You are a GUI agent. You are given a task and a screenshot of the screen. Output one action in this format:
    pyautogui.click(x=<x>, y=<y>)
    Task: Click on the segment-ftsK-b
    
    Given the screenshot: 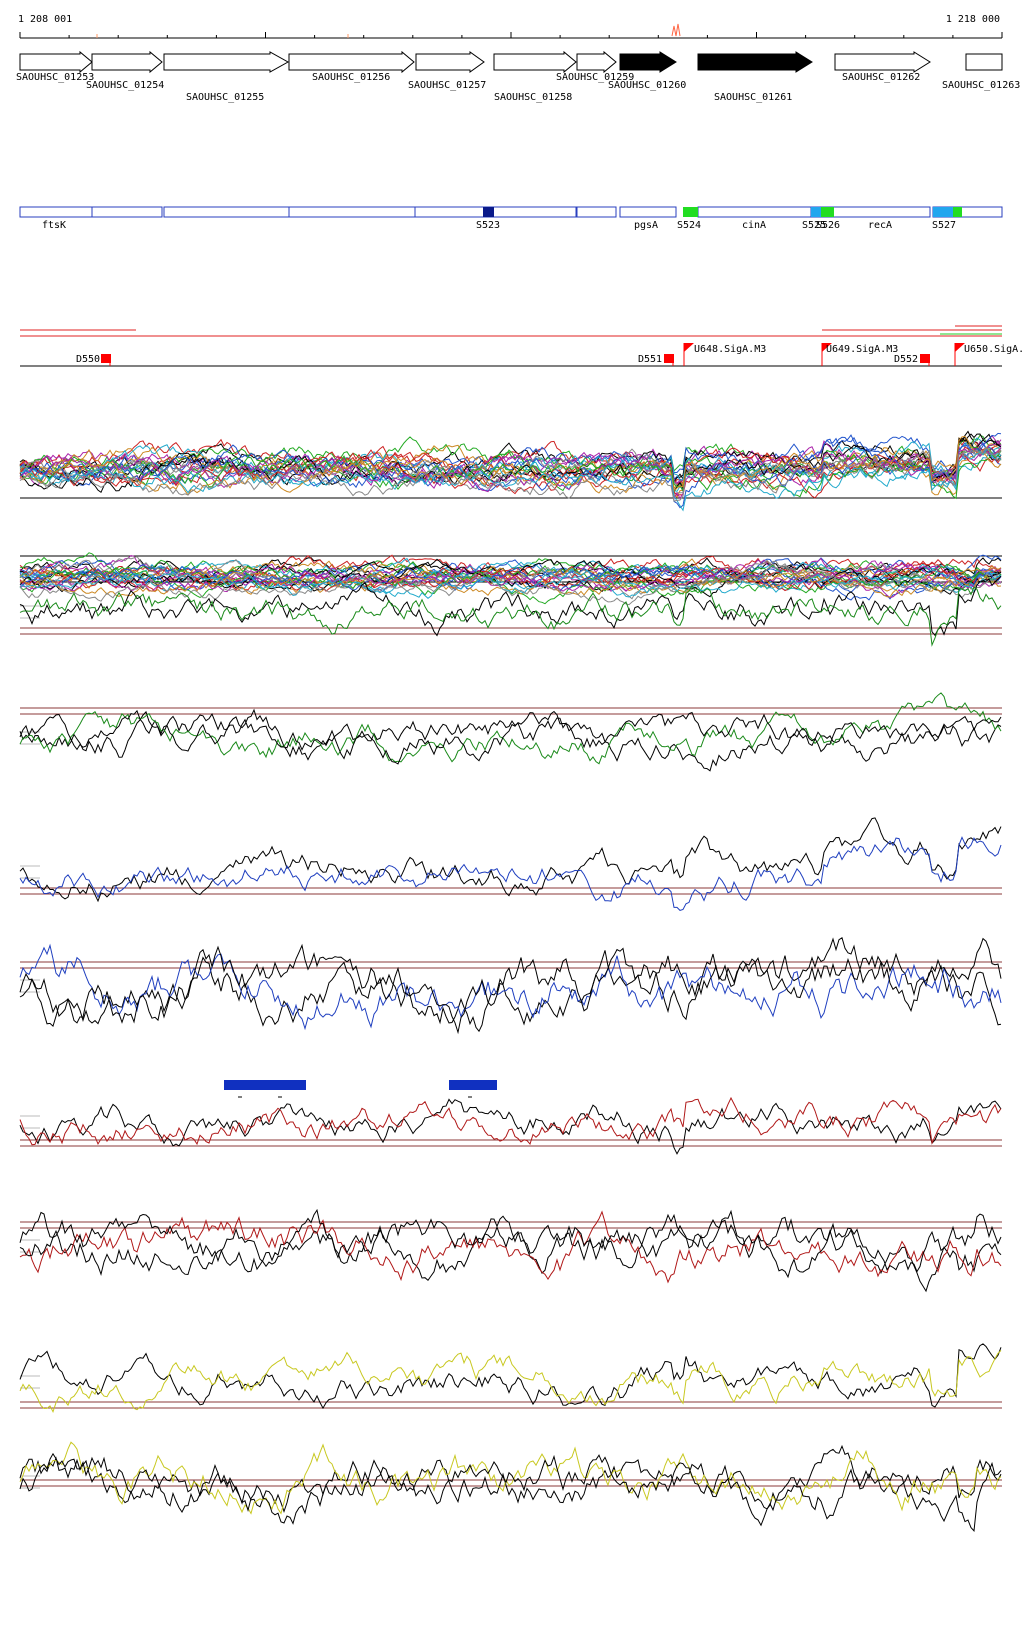 What is the action you would take?
    pyautogui.click(x=127, y=212)
    